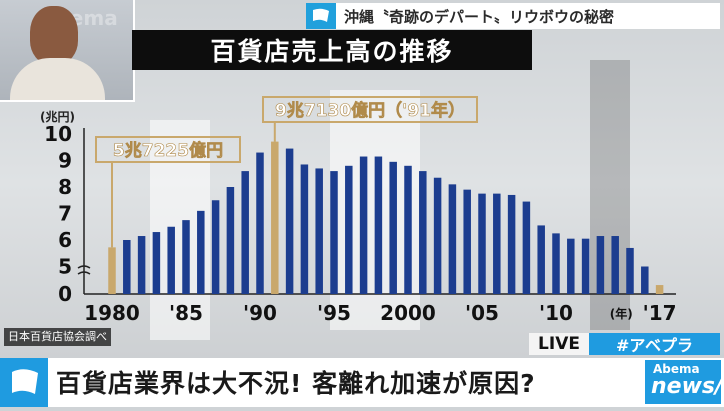  What do you see at coordinates (260, 223) in the screenshot?
I see `bar-1990` at bounding box center [260, 223].